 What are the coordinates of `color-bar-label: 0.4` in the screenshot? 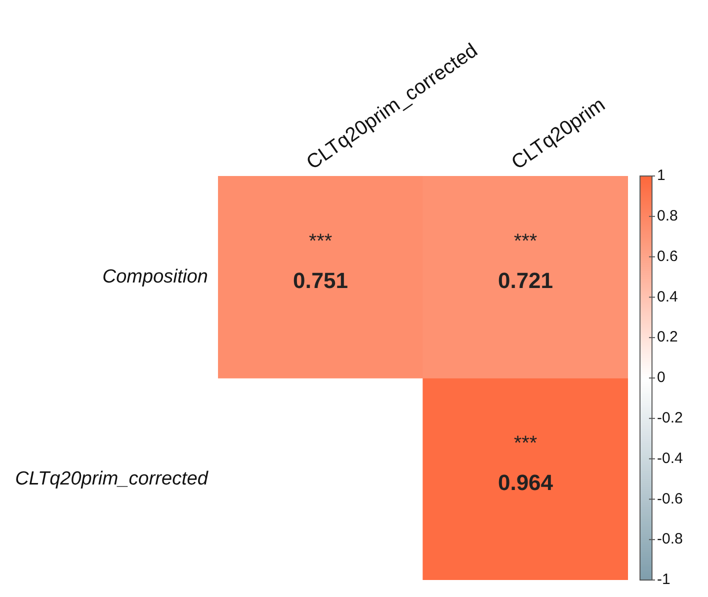 It's located at (667, 297).